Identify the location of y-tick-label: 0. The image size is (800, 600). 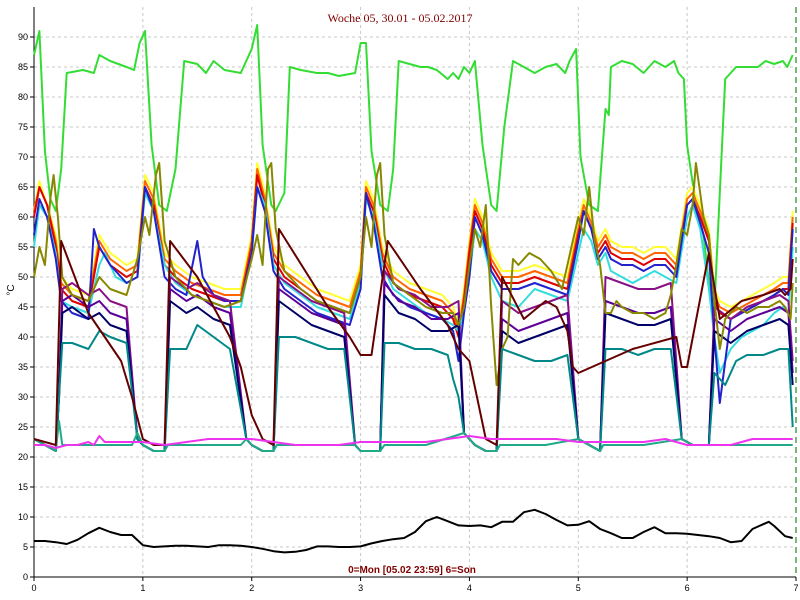
(25, 577).